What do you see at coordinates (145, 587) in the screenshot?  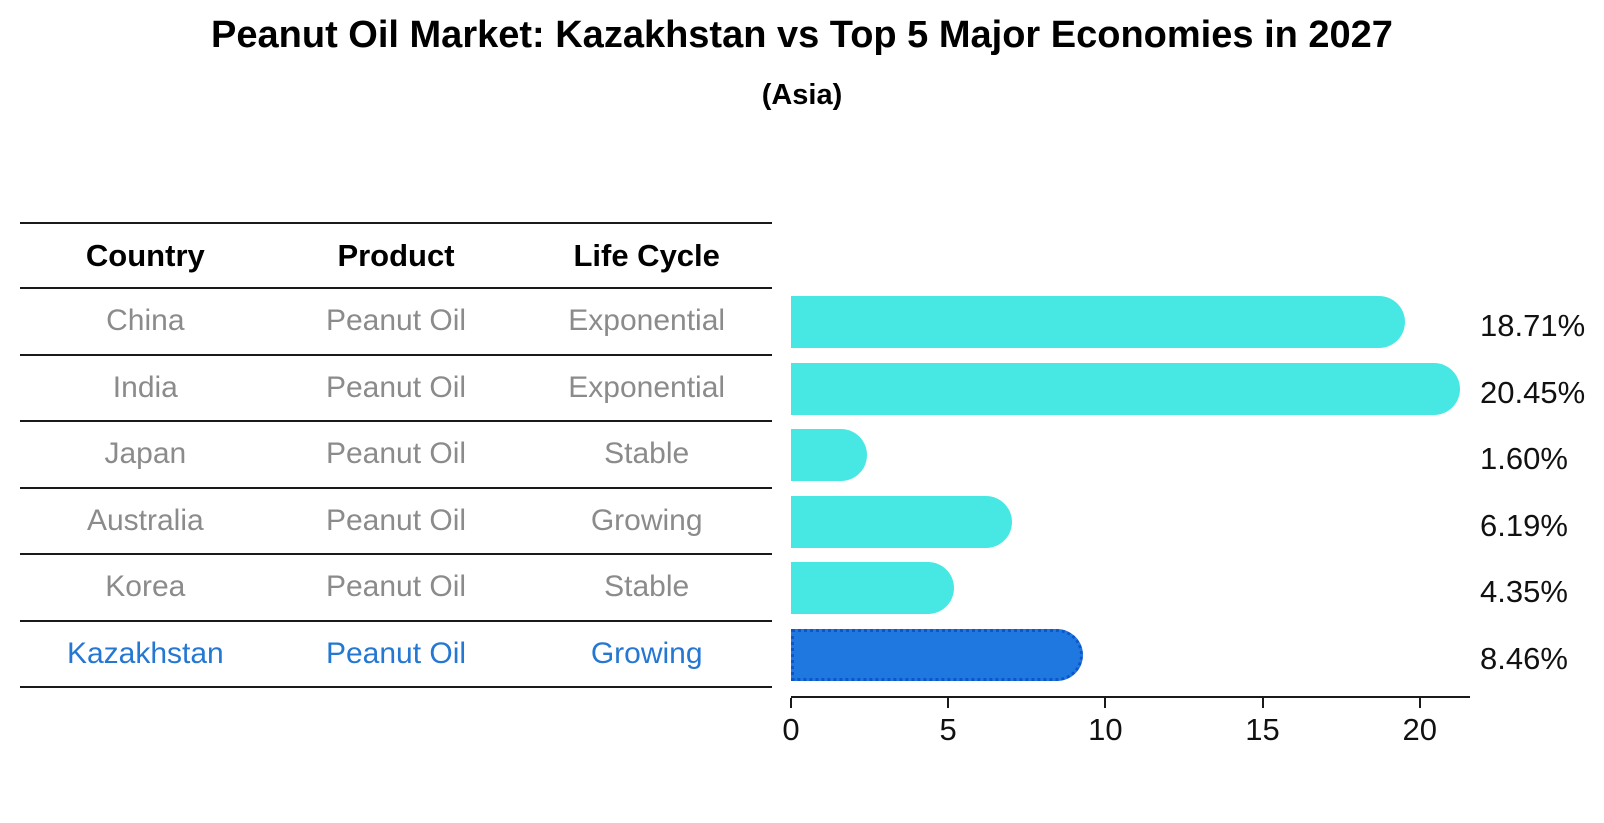 I see `cell-country: Korea` at bounding box center [145, 587].